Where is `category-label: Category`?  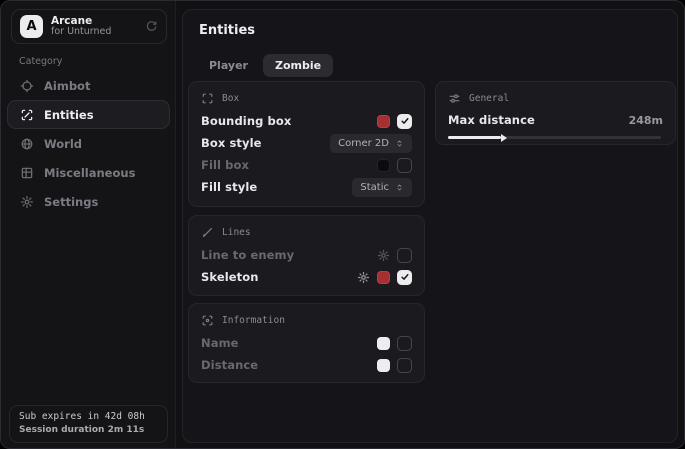
category-label: Category is located at coordinates (41, 61).